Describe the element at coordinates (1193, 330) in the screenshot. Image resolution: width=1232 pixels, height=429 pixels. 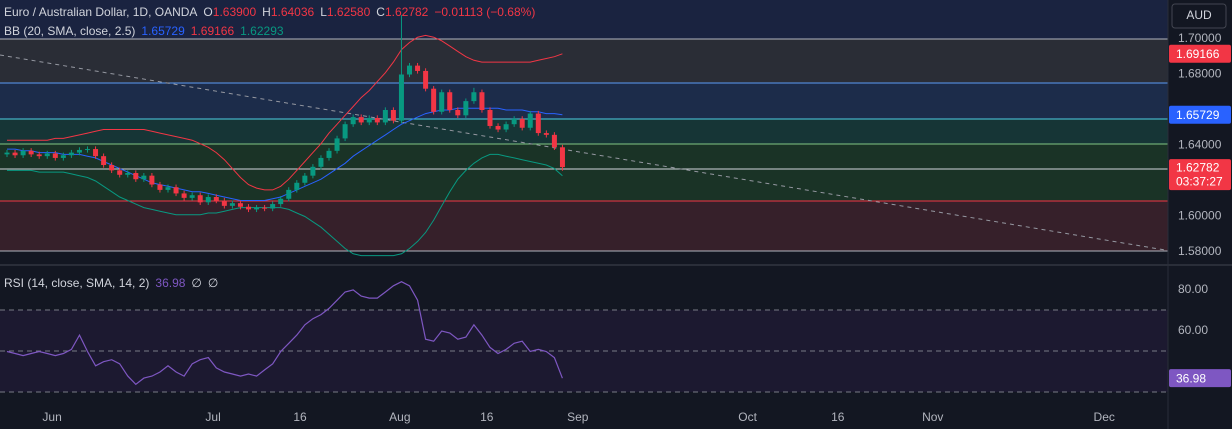
I see `y-tick-label: 60.00` at that location.